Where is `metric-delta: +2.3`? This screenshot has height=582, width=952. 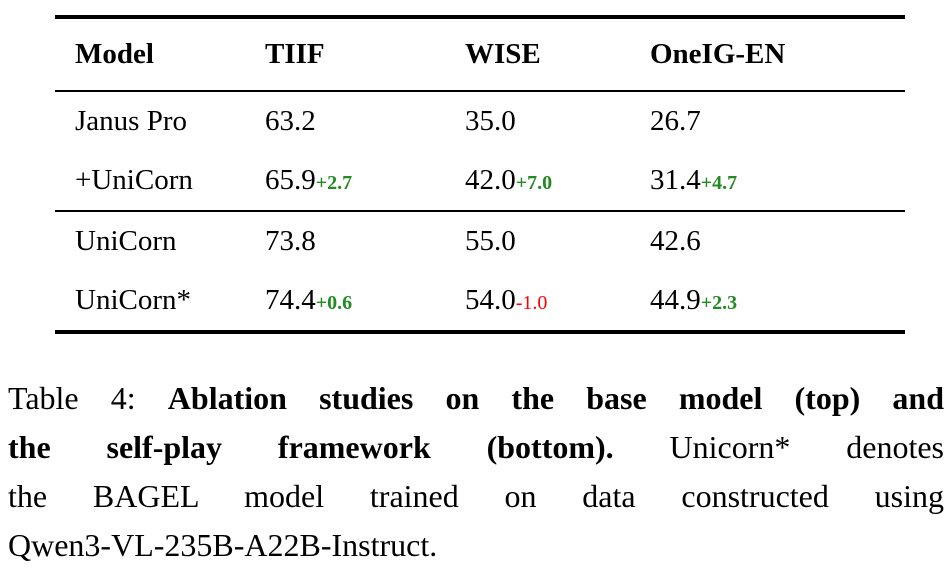 metric-delta: +2.3 is located at coordinates (719, 303).